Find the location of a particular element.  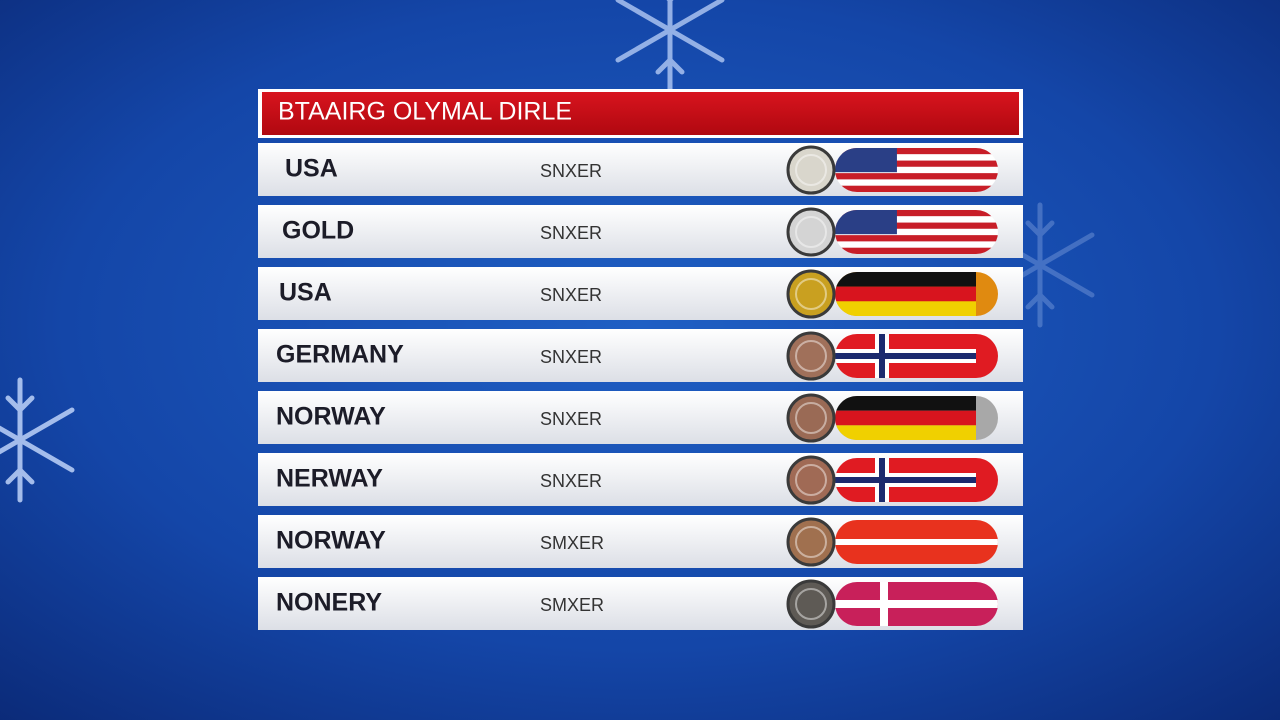

table-row: GOLD SNXER is located at coordinates (640, 231).